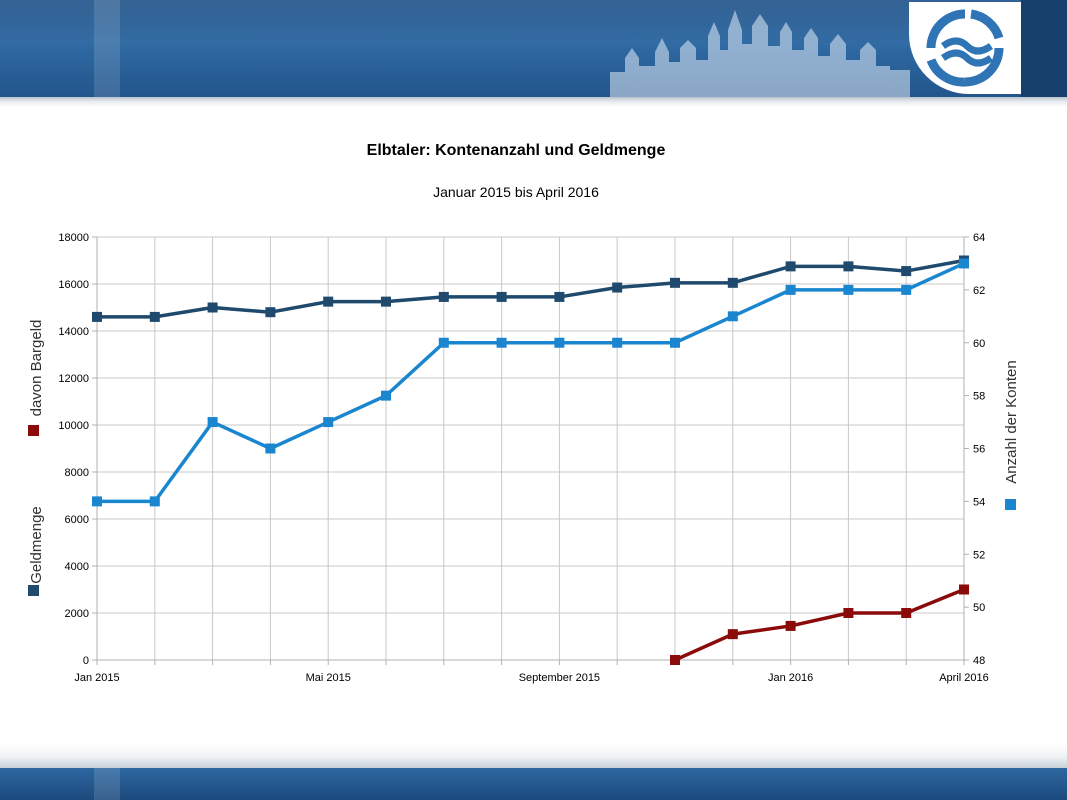 This screenshot has width=1067, height=800. What do you see at coordinates (979, 555) in the screenshot?
I see `y-right-tick-label: 52` at bounding box center [979, 555].